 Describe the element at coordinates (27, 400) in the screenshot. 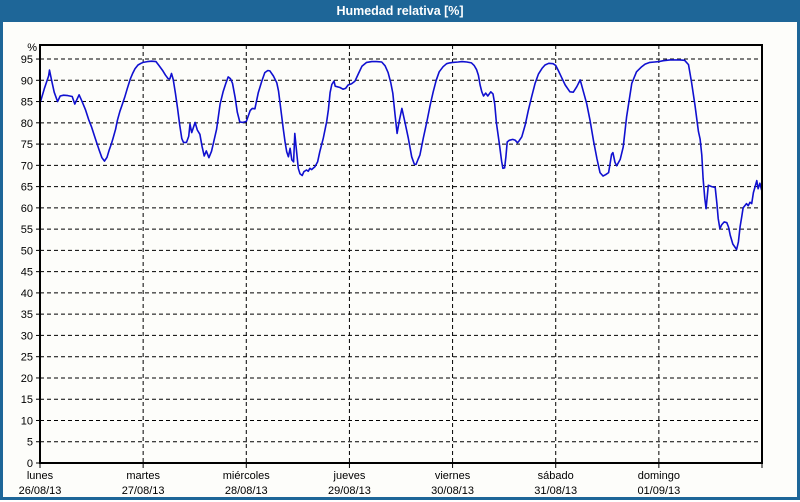

I see `y-tick-label: 15` at that location.